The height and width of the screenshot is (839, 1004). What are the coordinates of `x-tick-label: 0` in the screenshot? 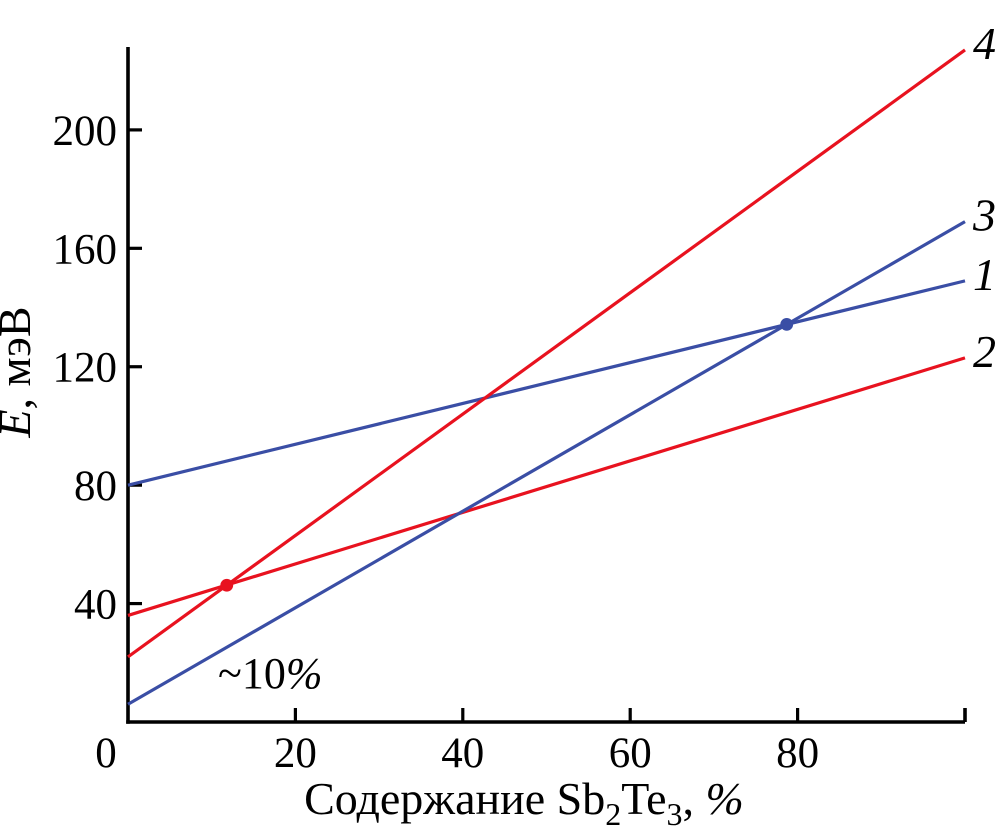 It's located at (106, 753).